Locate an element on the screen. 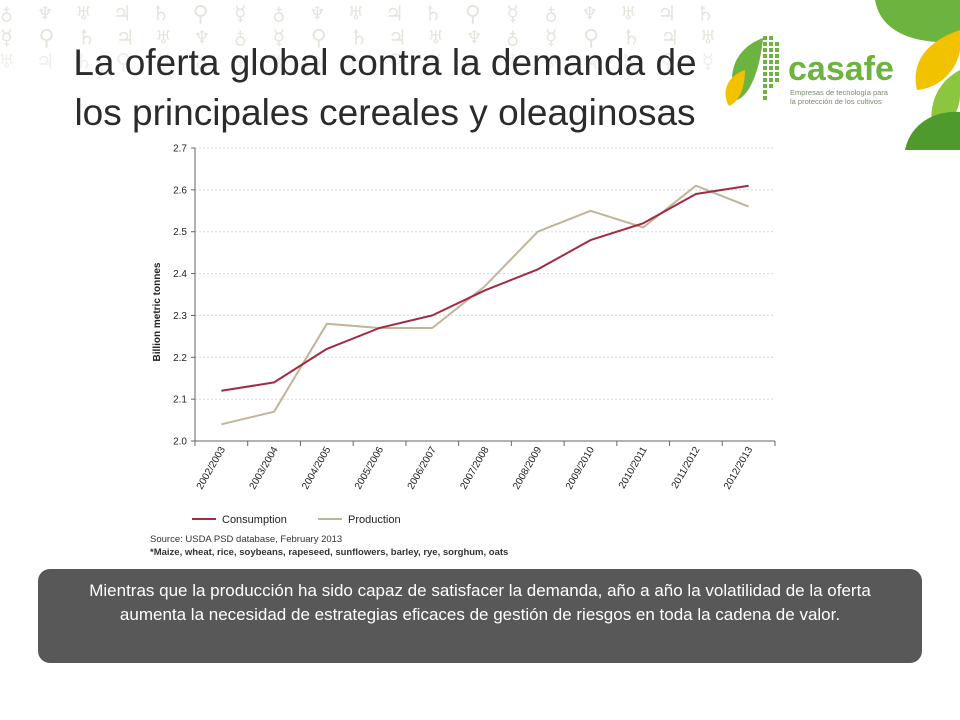  y-tick-label: 2.3 is located at coordinates (180, 316).